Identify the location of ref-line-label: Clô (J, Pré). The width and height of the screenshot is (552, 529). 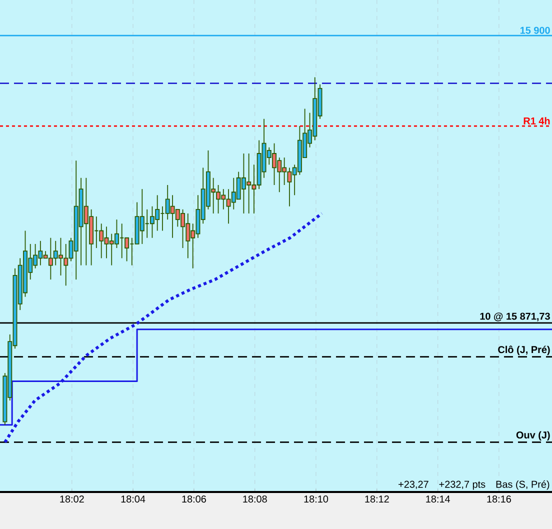
(524, 351).